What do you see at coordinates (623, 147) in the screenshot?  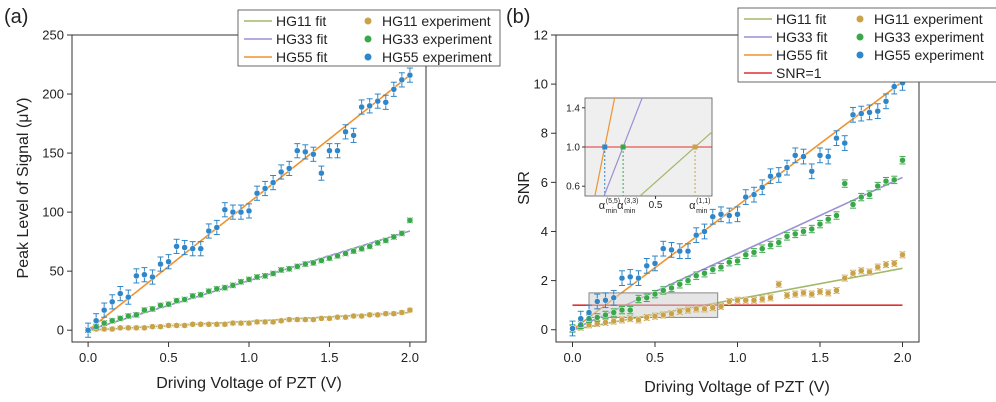 I see `inset-fit-line` at bounding box center [623, 147].